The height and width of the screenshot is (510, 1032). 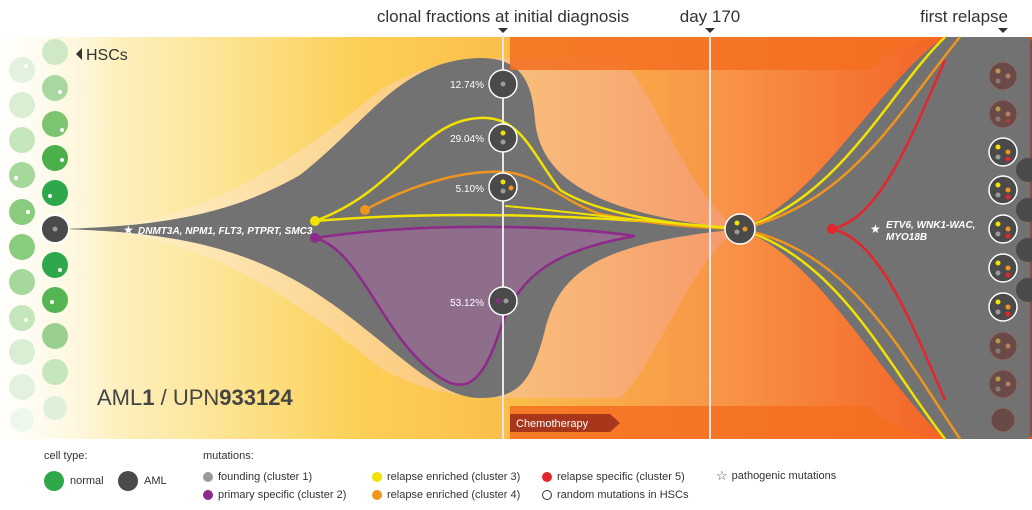 I want to click on normal-cell-icon, so click(x=54, y=481).